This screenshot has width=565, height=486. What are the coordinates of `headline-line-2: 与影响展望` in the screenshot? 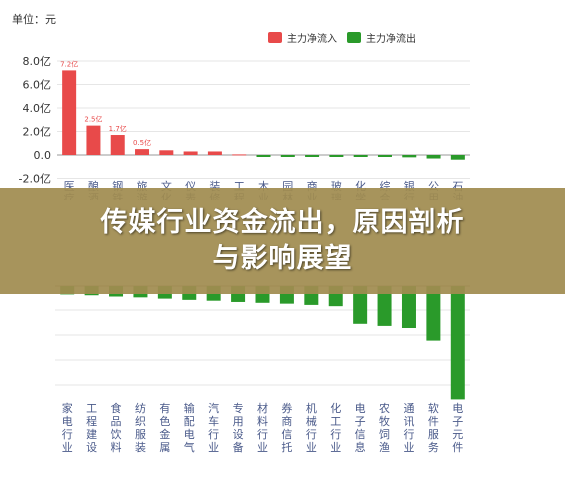 It's located at (282, 258).